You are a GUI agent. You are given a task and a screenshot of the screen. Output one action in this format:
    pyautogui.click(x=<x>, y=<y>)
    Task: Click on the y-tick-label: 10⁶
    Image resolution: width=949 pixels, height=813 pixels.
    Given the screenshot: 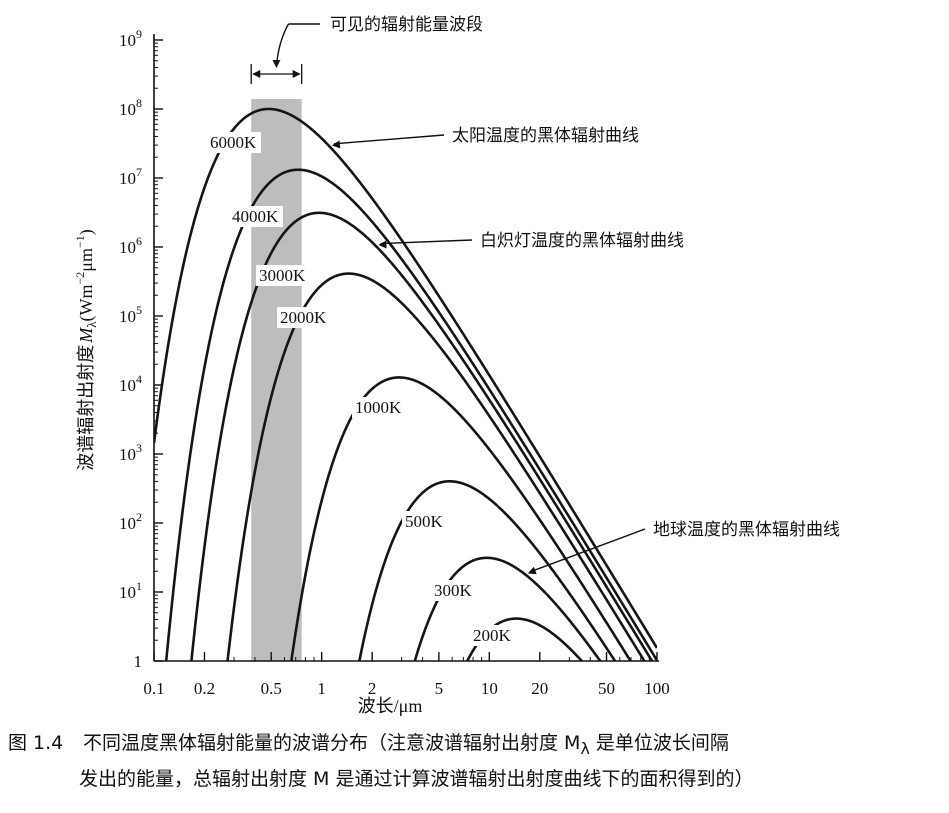 What is the action you would take?
    pyautogui.click(x=130, y=245)
    